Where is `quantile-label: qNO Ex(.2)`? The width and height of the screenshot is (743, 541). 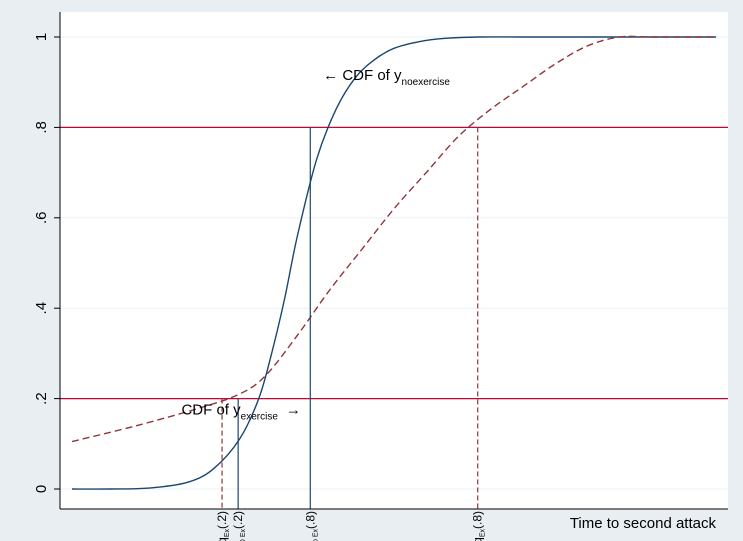
quantile-label: qNO Ex(.2) is located at coordinates (239, 526).